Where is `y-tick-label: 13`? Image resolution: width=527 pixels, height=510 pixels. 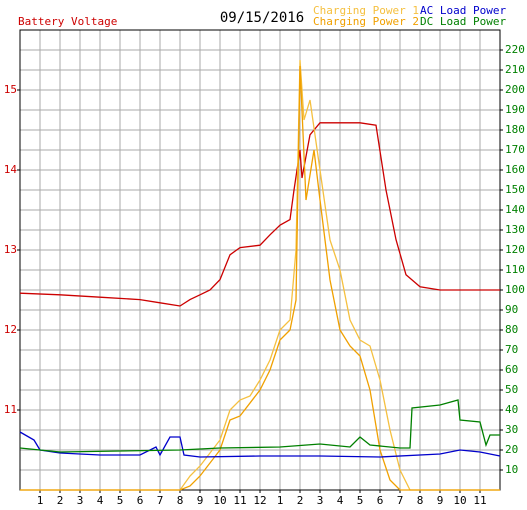
y-tick-label: 13 is located at coordinates (10, 249).